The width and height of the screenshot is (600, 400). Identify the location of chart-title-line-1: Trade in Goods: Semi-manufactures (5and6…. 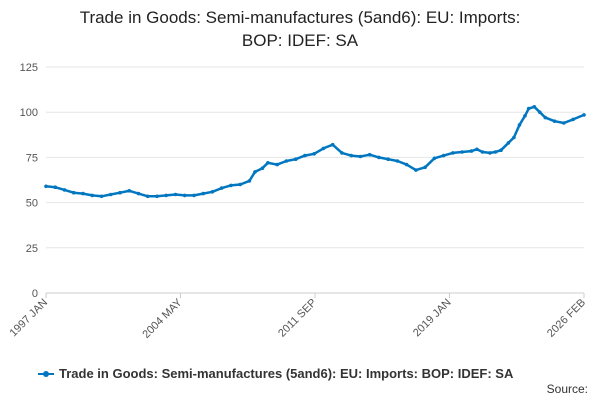
(300, 17).